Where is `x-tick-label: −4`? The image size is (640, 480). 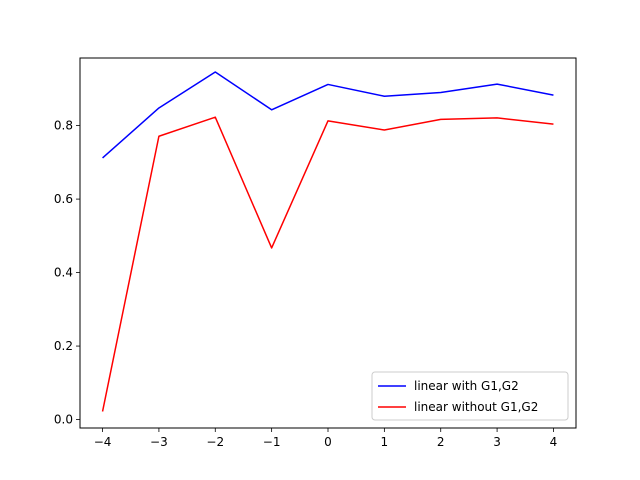 x-tick-label: −4 is located at coordinates (103, 442).